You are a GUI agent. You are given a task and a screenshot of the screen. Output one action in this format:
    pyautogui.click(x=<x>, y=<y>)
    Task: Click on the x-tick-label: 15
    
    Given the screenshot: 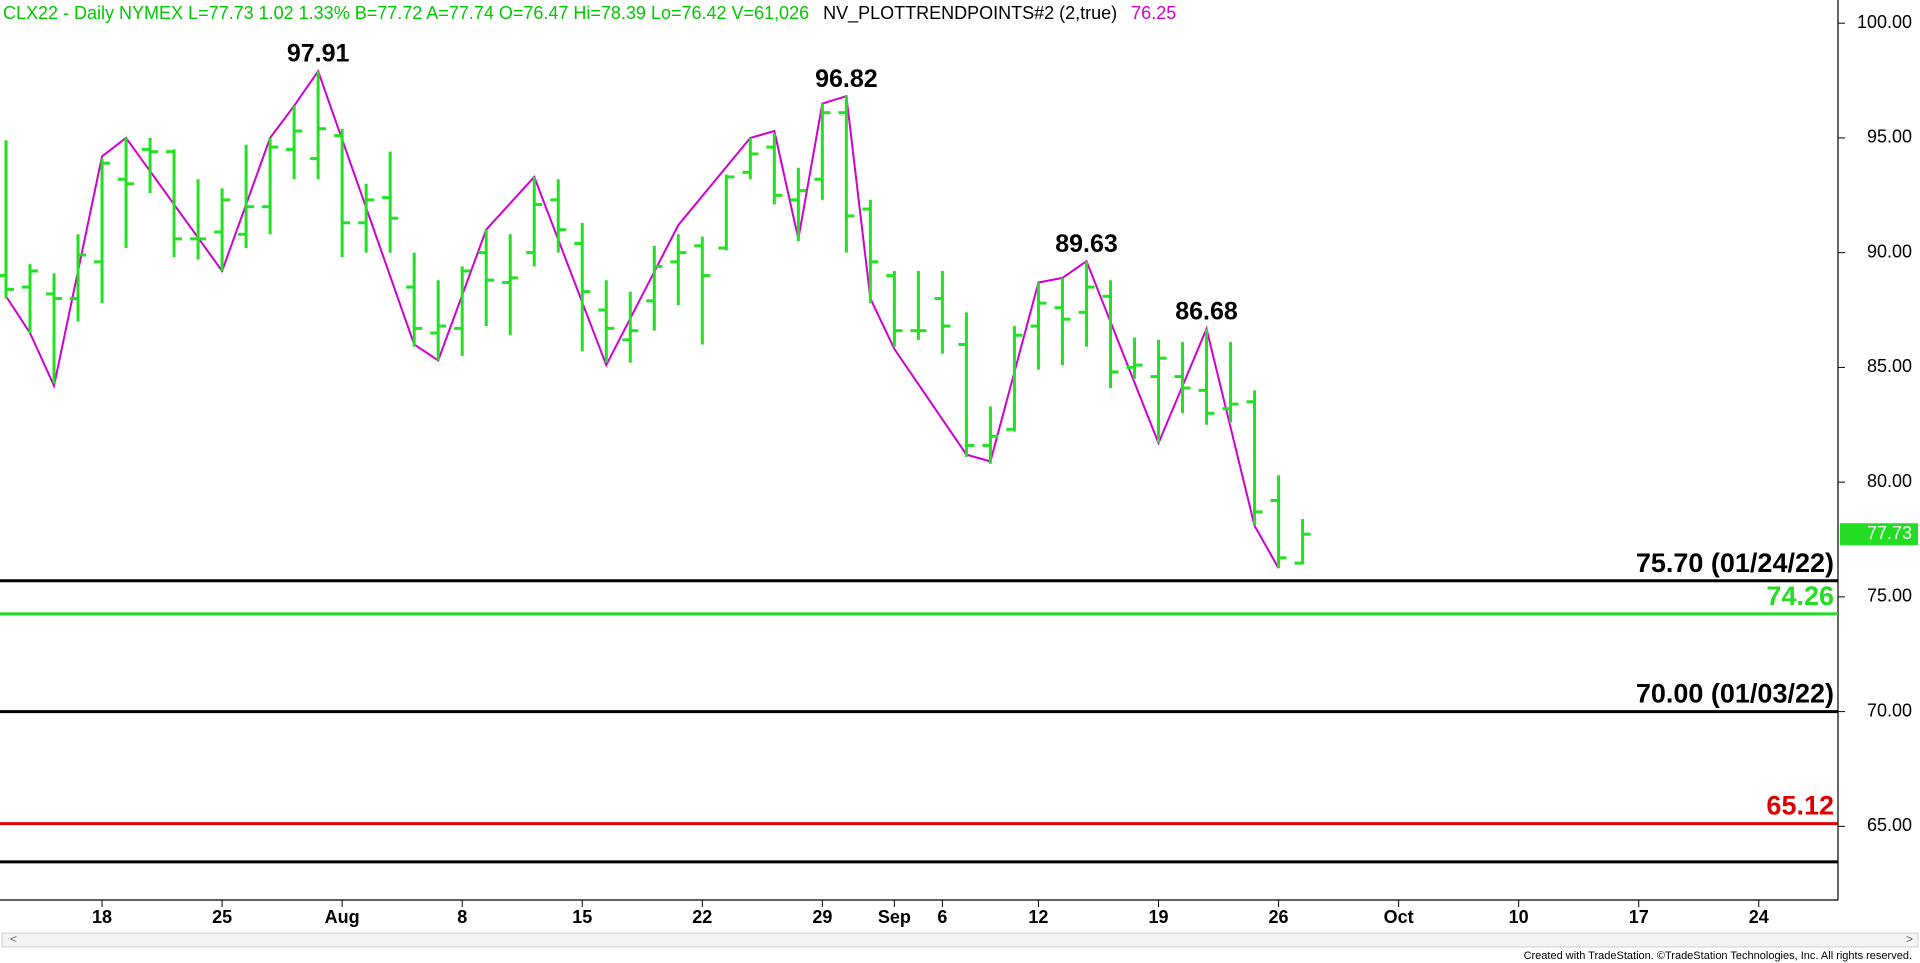 What is the action you would take?
    pyautogui.click(x=582, y=917)
    